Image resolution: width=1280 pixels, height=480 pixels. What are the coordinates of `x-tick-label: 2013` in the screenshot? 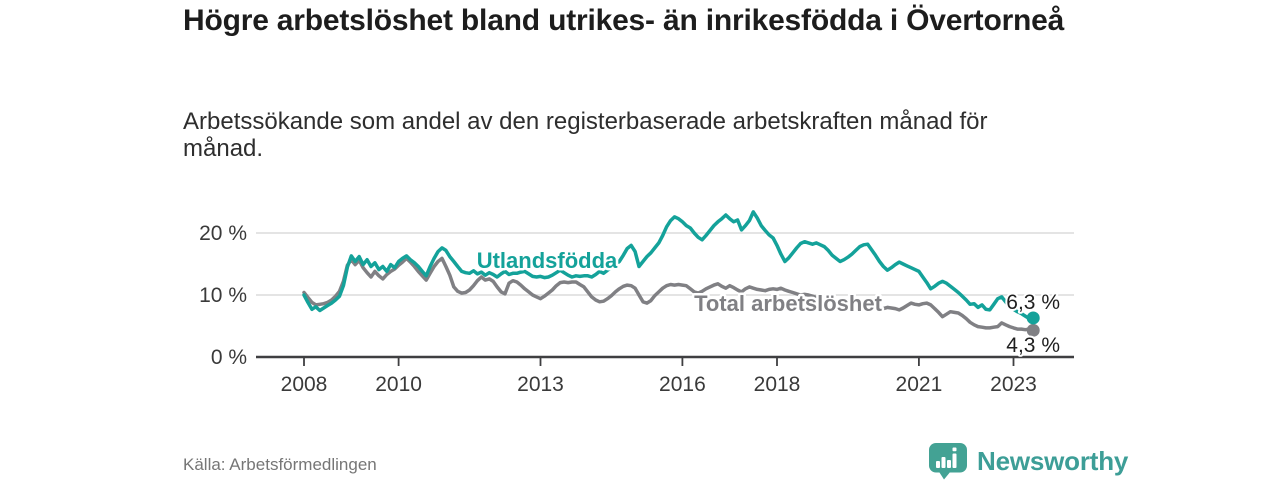 It's located at (540, 384).